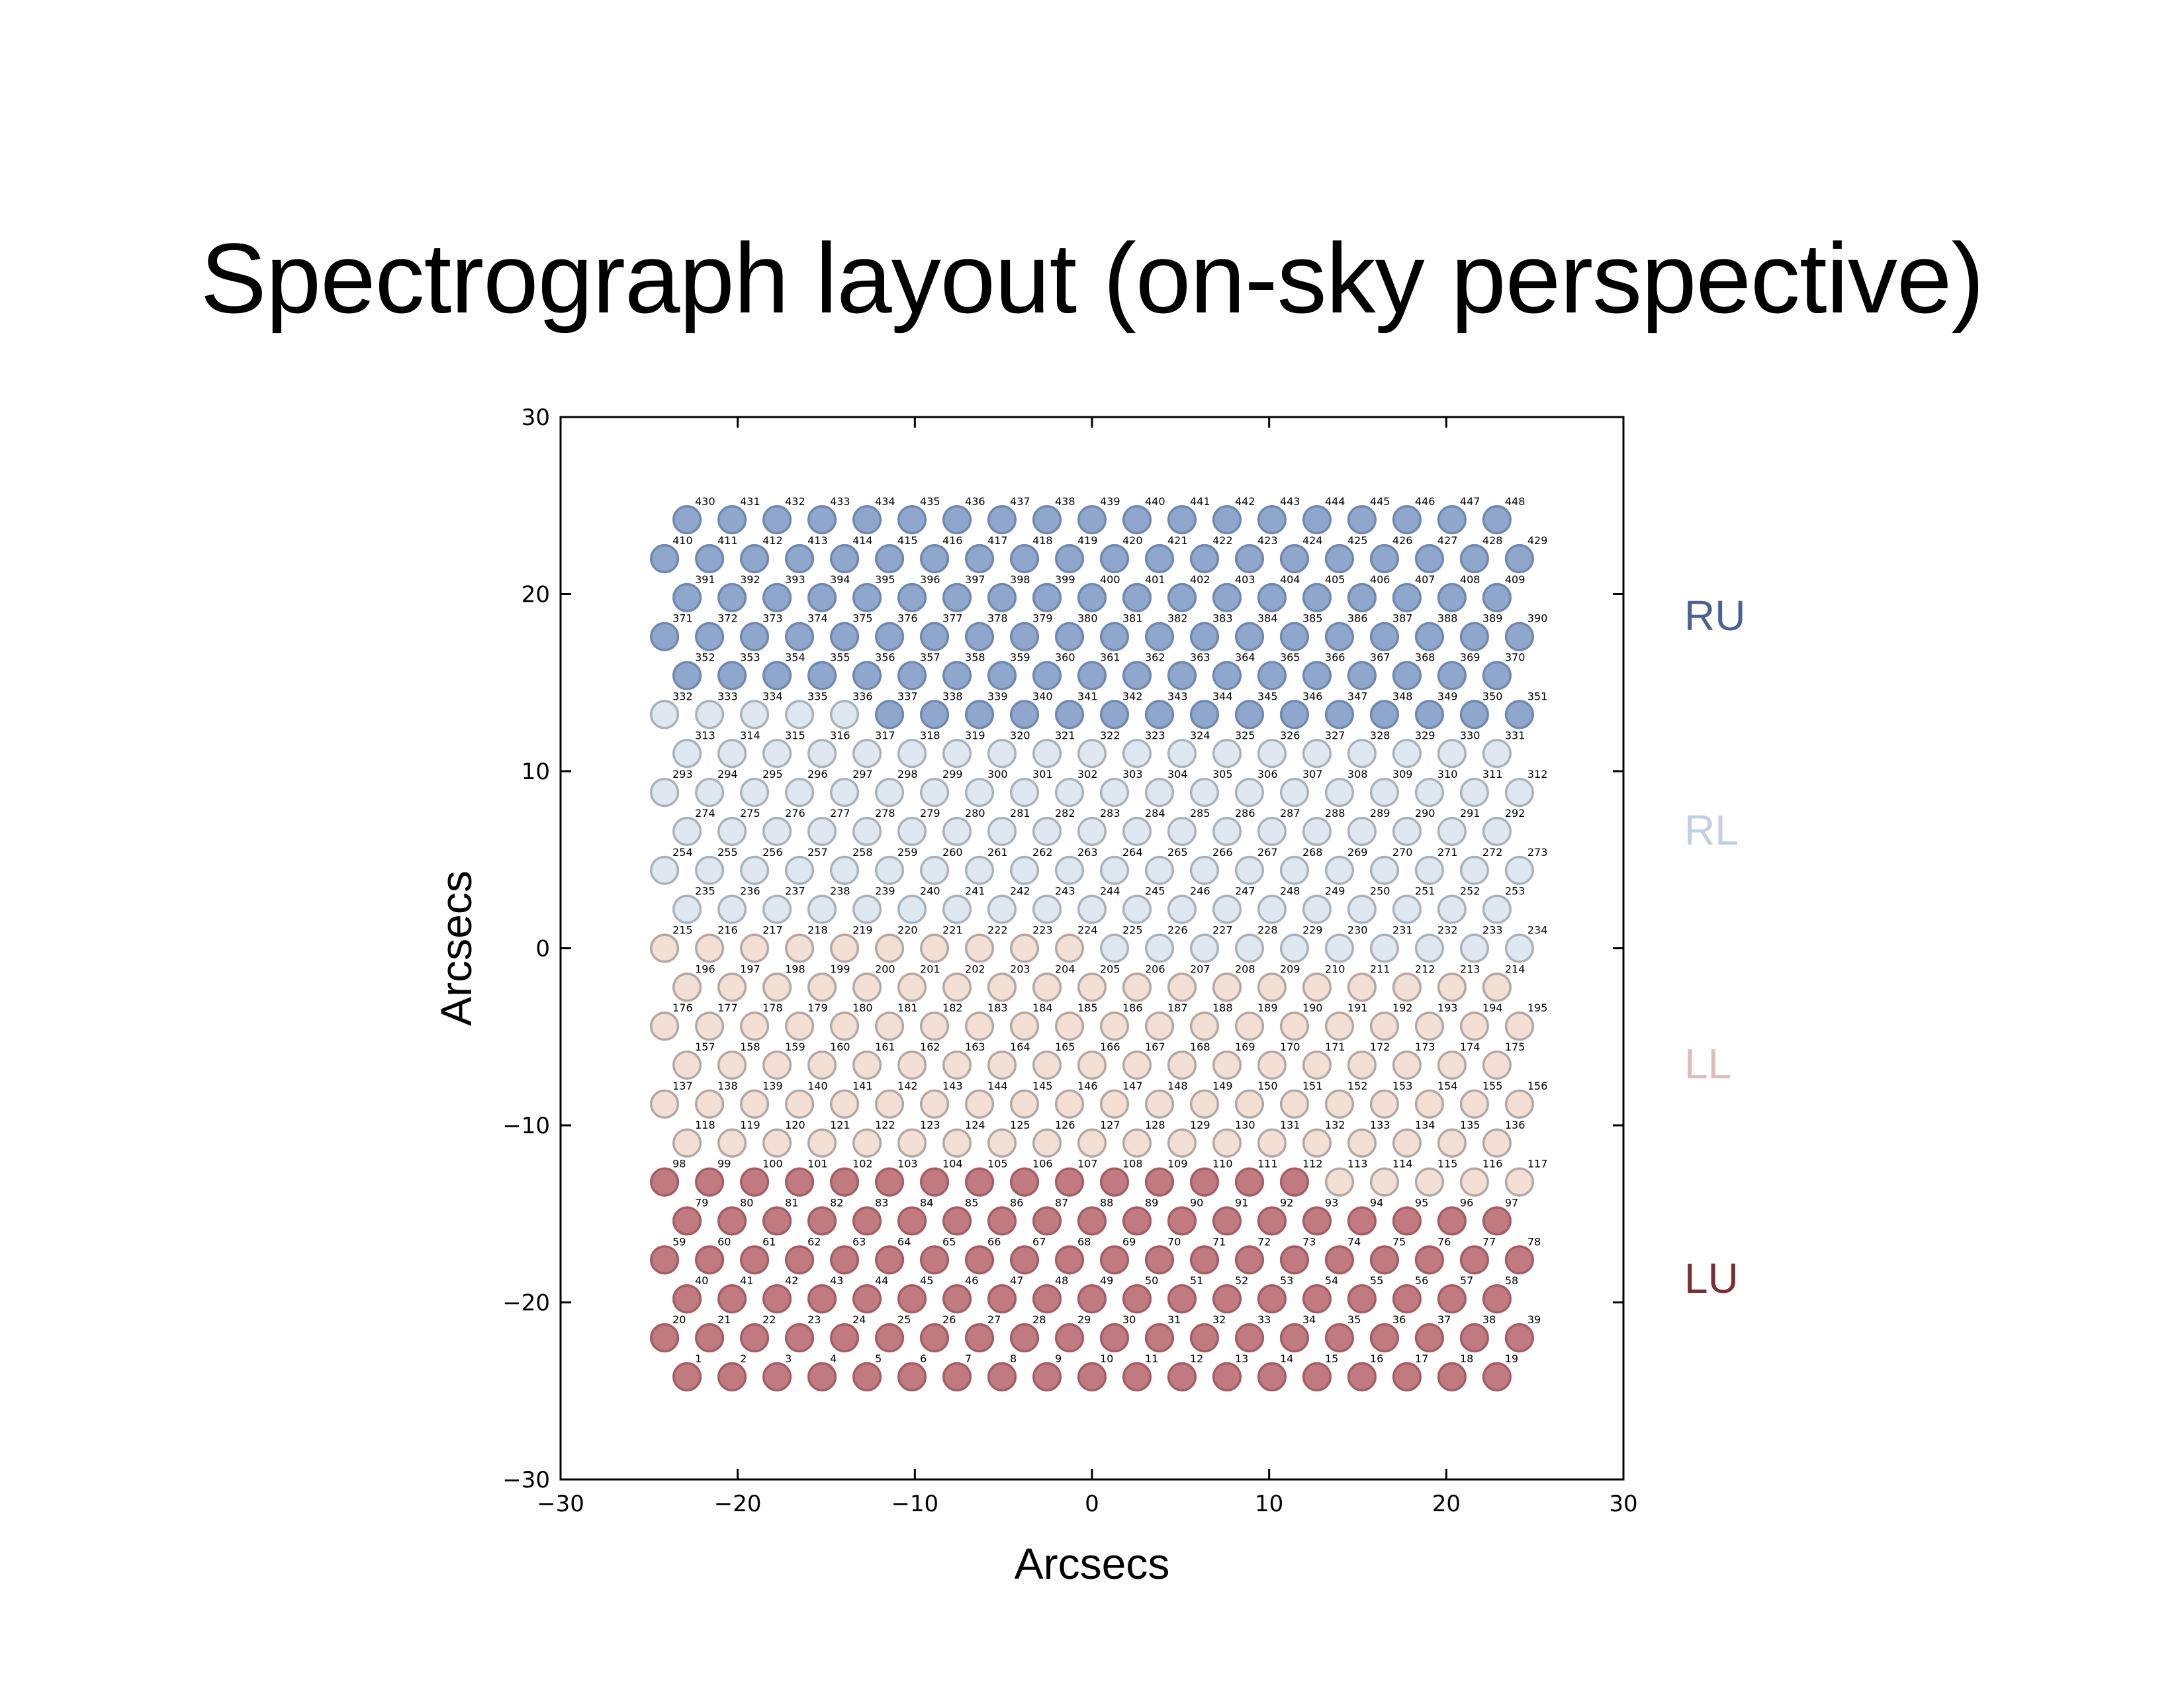 This screenshot has height=1688, width=2184. I want to click on fiber-label: 146, so click(1087, 1086).